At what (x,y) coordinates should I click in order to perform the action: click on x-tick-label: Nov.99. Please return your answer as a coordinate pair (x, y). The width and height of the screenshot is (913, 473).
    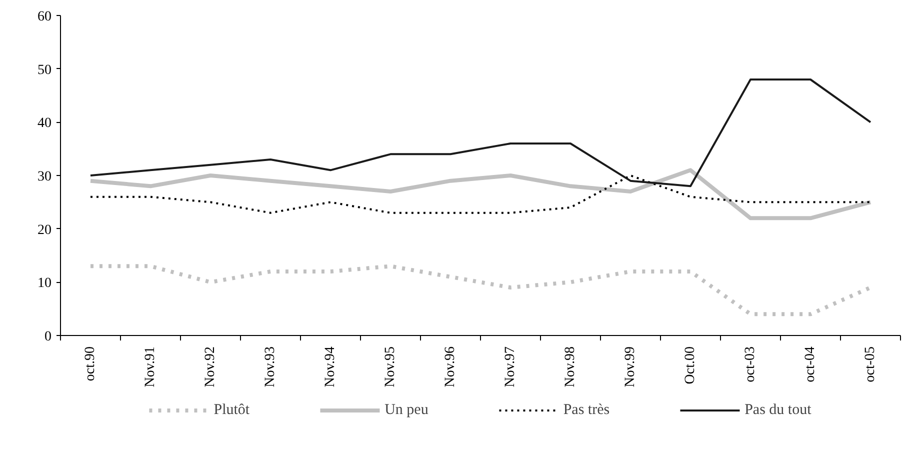
    Looking at the image, I should click on (630, 367).